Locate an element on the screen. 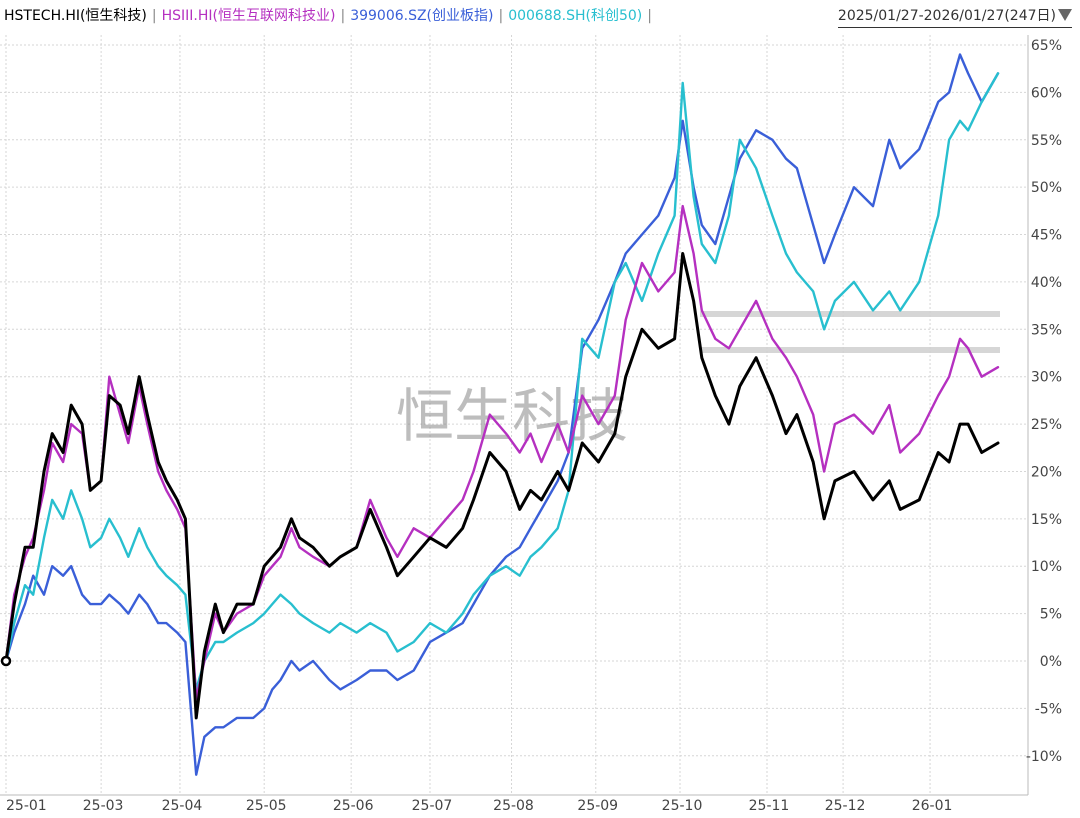 This screenshot has height=818, width=1080. highlight-band-upper is located at coordinates (850, 314).